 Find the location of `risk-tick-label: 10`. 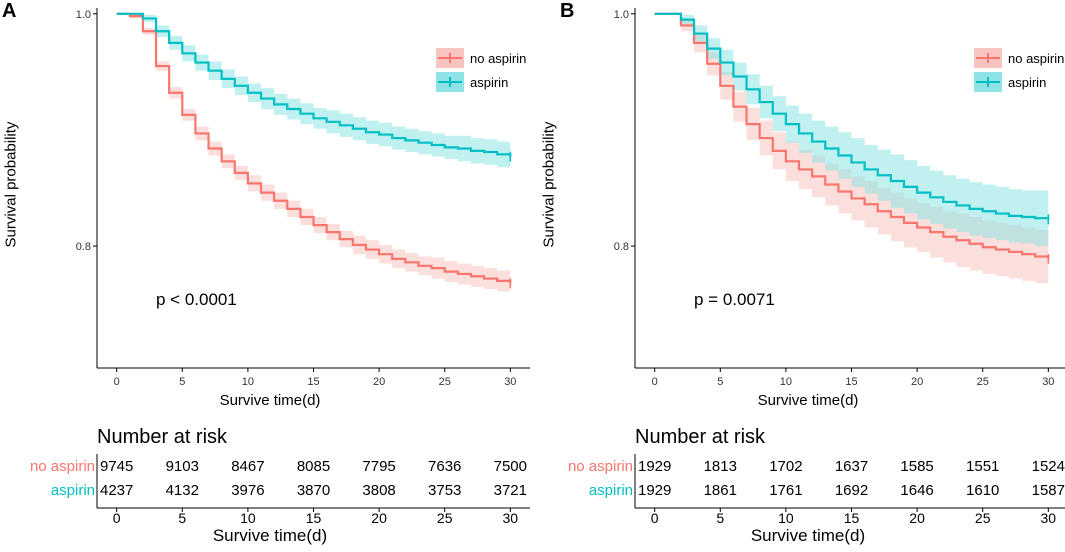

risk-tick-label: 10 is located at coordinates (786, 518).